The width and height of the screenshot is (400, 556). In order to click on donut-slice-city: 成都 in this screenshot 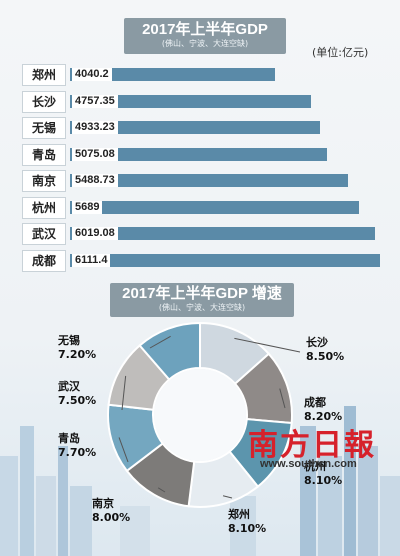, I will do `click(315, 402)`.